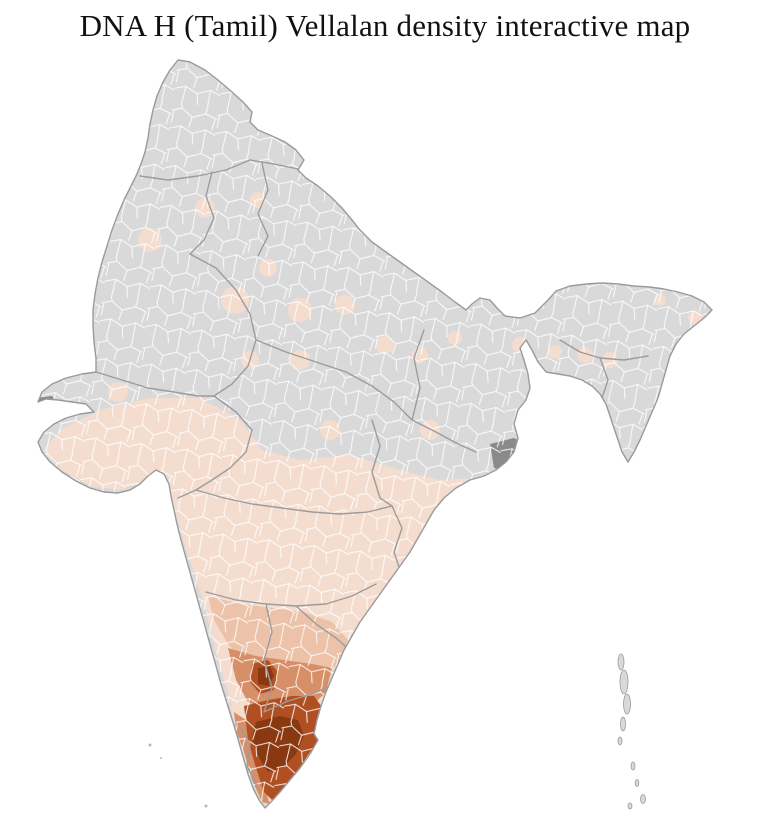 Image resolution: width=770 pixels, height=813 pixels. What do you see at coordinates (631, 731) in the screenshot?
I see `andaman-nicobar-islands` at bounding box center [631, 731].